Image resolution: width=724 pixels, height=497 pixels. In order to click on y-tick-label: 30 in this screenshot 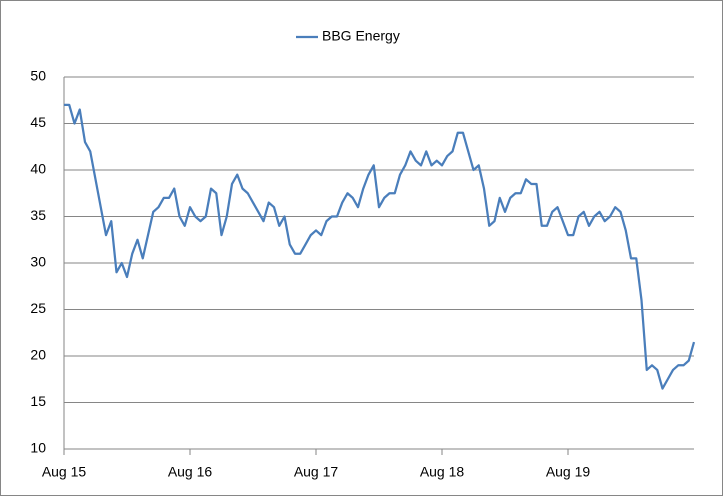, I will do `click(38, 262)`.